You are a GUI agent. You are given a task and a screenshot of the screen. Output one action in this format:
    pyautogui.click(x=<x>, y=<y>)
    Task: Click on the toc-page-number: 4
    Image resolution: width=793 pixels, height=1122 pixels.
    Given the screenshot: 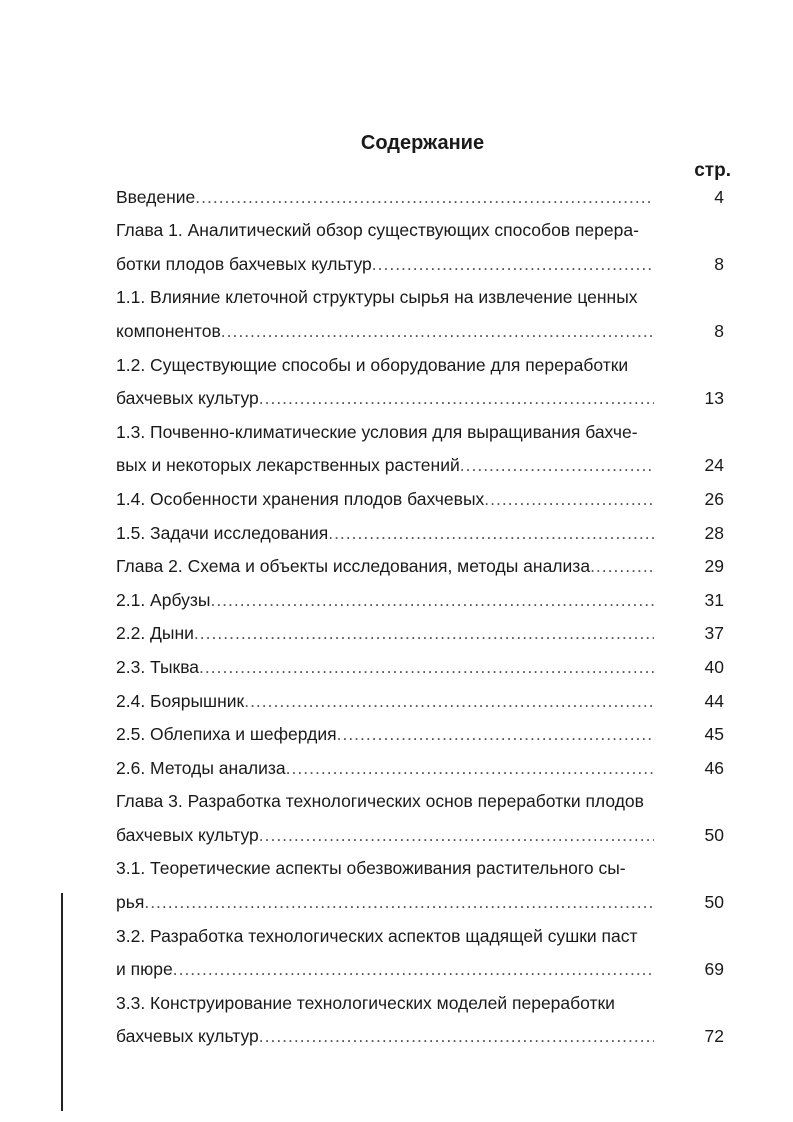 What is the action you would take?
    pyautogui.click(x=719, y=196)
    